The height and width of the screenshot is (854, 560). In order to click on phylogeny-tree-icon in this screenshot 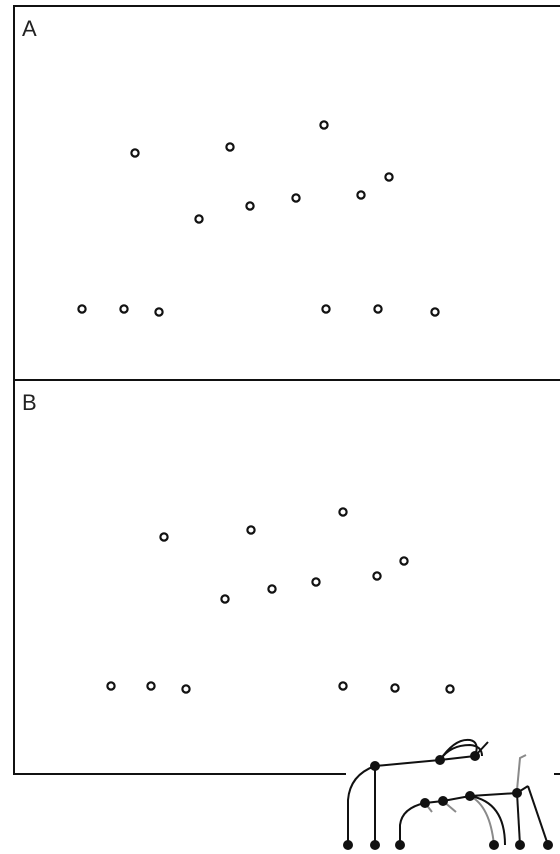, I will do `click(447, 794)`.